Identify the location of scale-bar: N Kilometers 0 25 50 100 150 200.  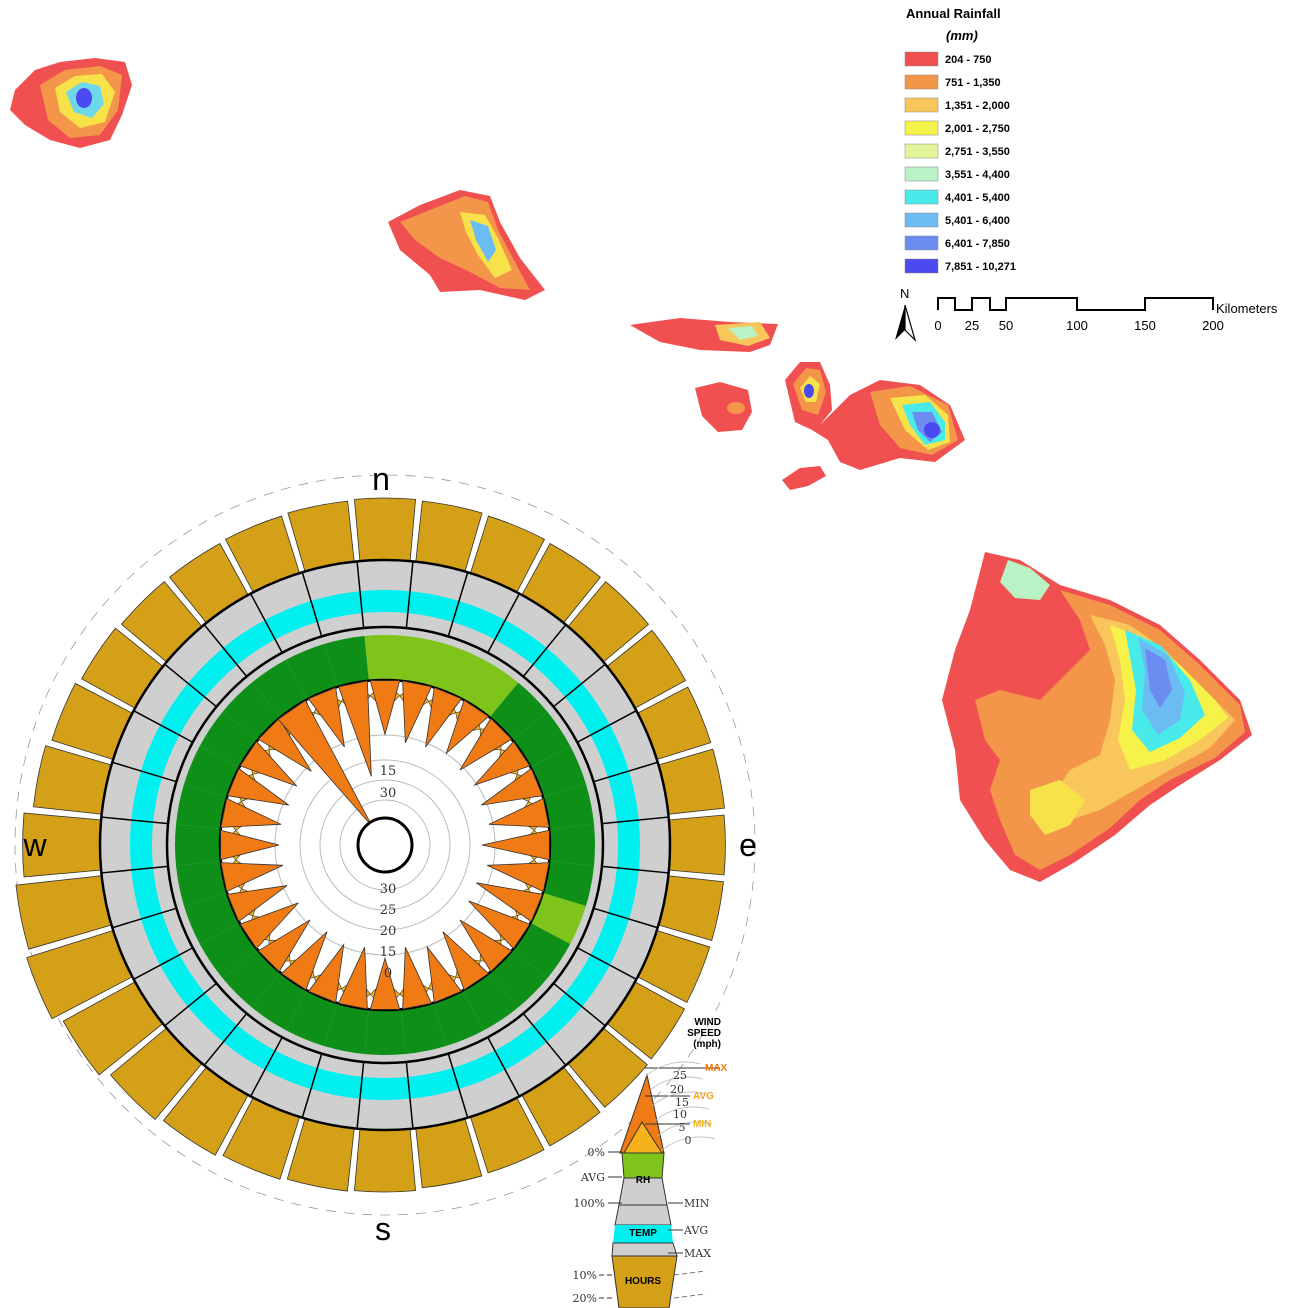
(1086, 314).